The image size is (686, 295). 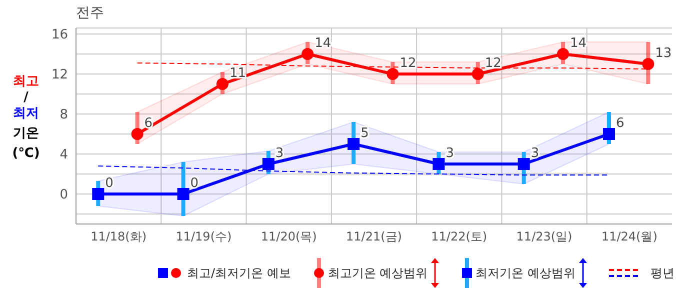 I want to click on data-label: 11, so click(x=237, y=73).